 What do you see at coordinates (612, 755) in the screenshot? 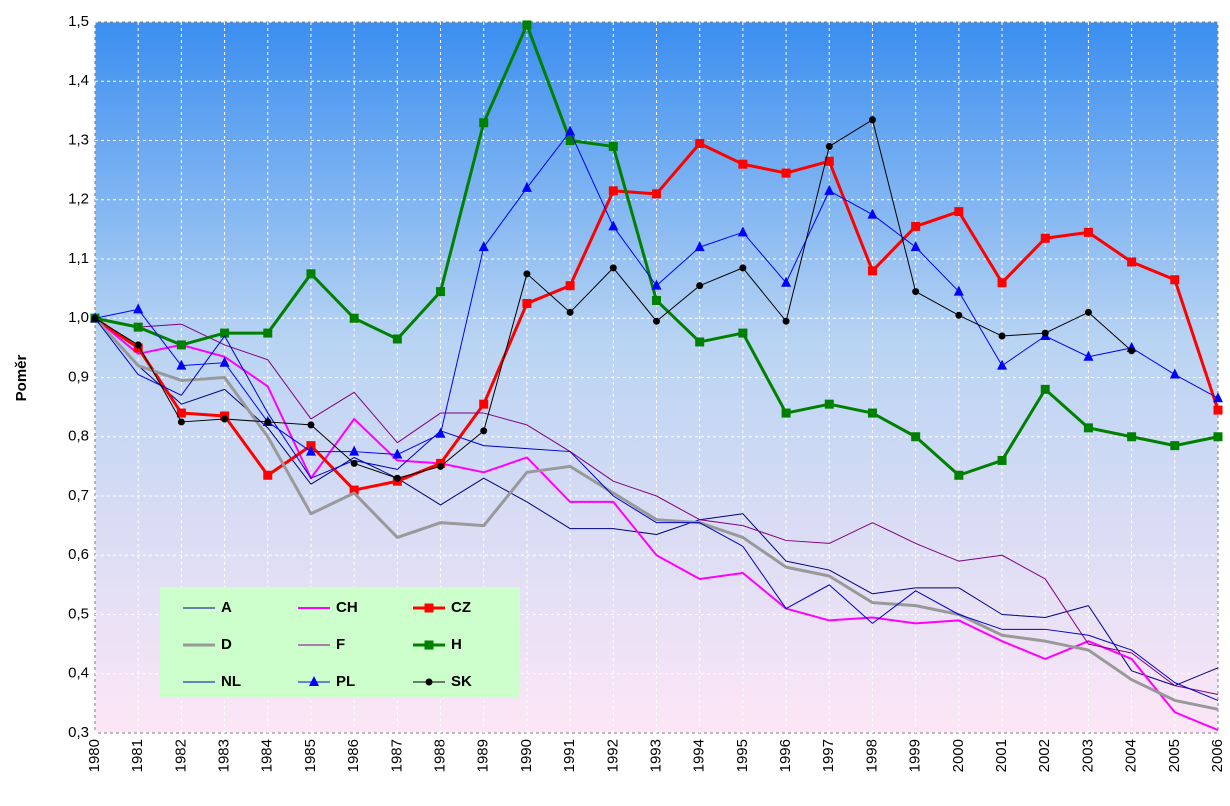
I see `x-tick-label: 1992` at bounding box center [612, 755].